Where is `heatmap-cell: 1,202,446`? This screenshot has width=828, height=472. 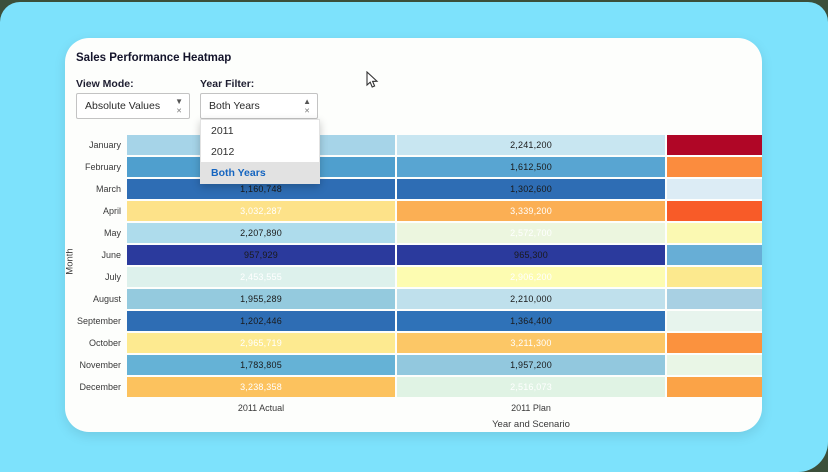 heatmap-cell: 1,202,446 is located at coordinates (261, 321).